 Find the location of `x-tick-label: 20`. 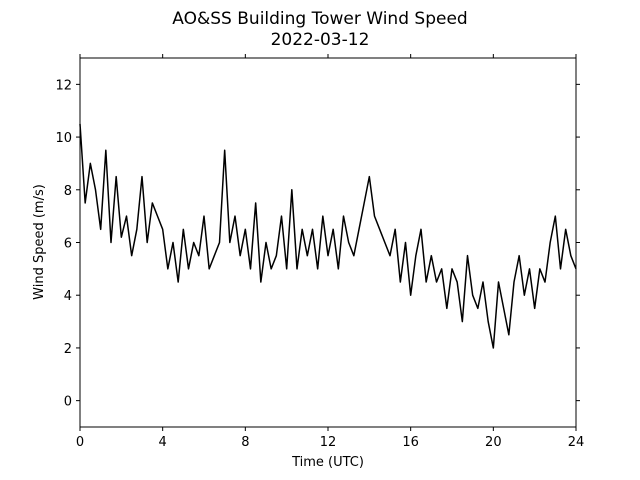

x-tick-label: 20 is located at coordinates (493, 442).